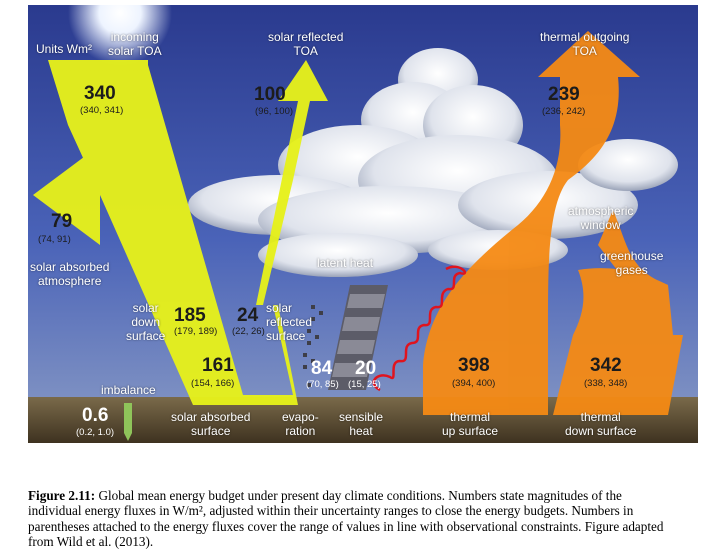 This screenshot has width=716, height=550. Describe the element at coordinates (211, 424) in the screenshot. I see `solar-absorbed-surface-label: solar absorbed surface` at that location.